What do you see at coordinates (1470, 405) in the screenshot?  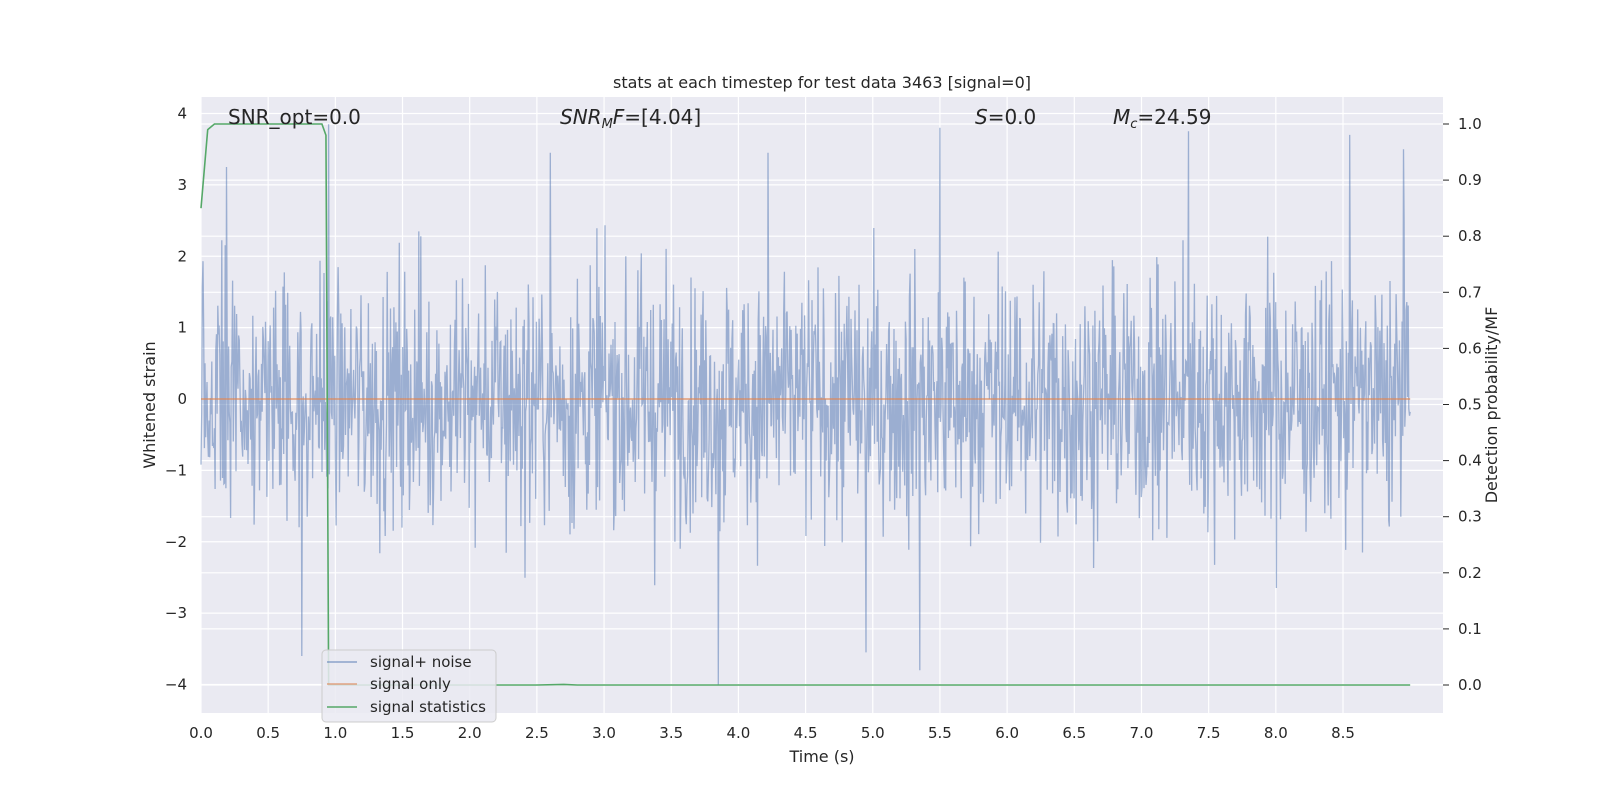 I see `y-right-tick-label: 0.5` at bounding box center [1470, 405].